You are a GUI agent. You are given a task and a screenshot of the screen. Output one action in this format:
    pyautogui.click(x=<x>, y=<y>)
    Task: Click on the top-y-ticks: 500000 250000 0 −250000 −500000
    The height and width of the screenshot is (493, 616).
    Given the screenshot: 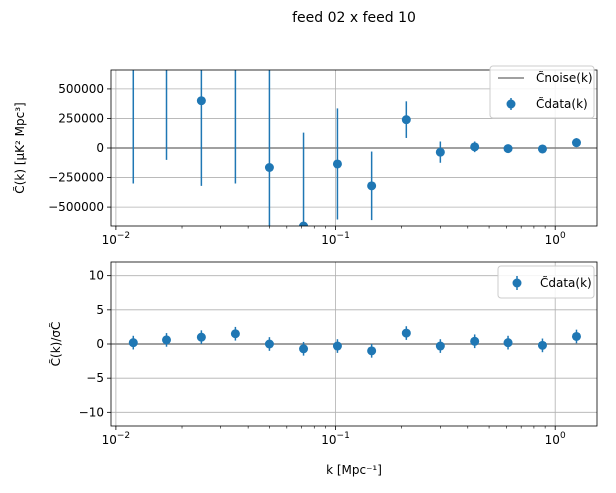 What is the action you would take?
    pyautogui.click(x=79, y=148)
    